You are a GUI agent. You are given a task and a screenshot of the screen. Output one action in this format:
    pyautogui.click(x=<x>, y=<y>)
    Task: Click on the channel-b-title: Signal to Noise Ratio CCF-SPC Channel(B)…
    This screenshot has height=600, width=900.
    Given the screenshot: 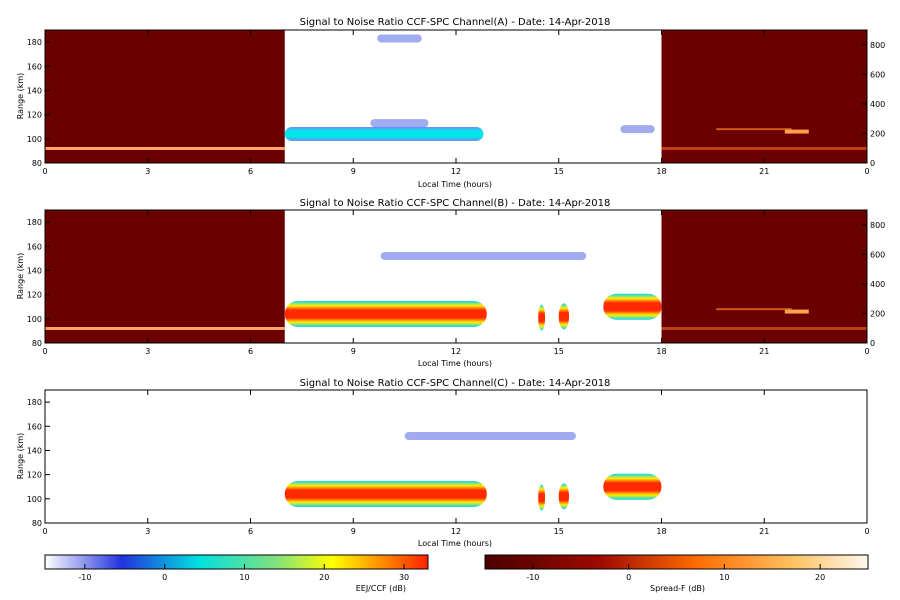 What is the action you would take?
    pyautogui.click(x=455, y=203)
    